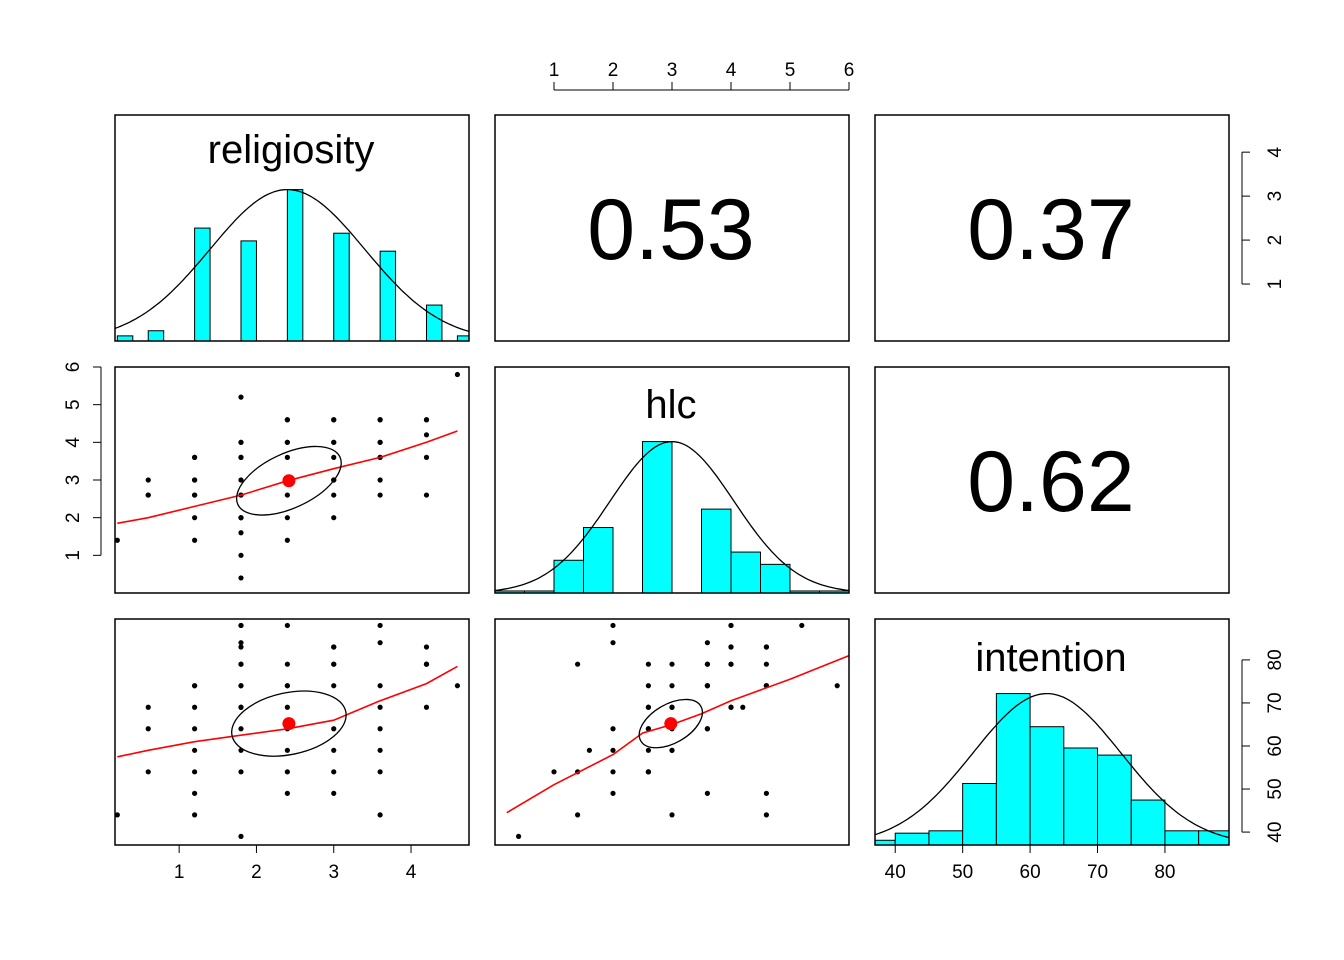 The image size is (1344, 960). What do you see at coordinates (670, 405) in the screenshot?
I see `varname-hlc: hlc` at bounding box center [670, 405].